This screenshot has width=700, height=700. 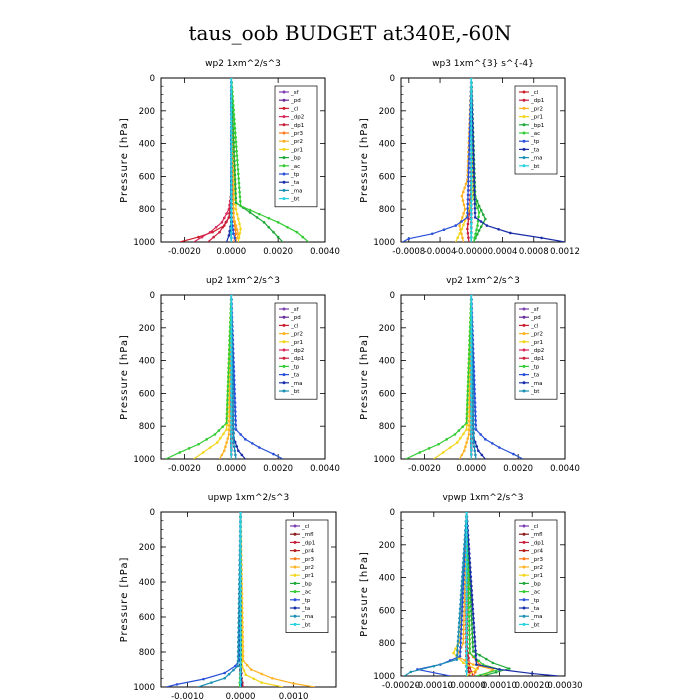 What do you see at coordinates (408, 252) in the screenshot?
I see `x-tick-label: -0.0008` at bounding box center [408, 252].